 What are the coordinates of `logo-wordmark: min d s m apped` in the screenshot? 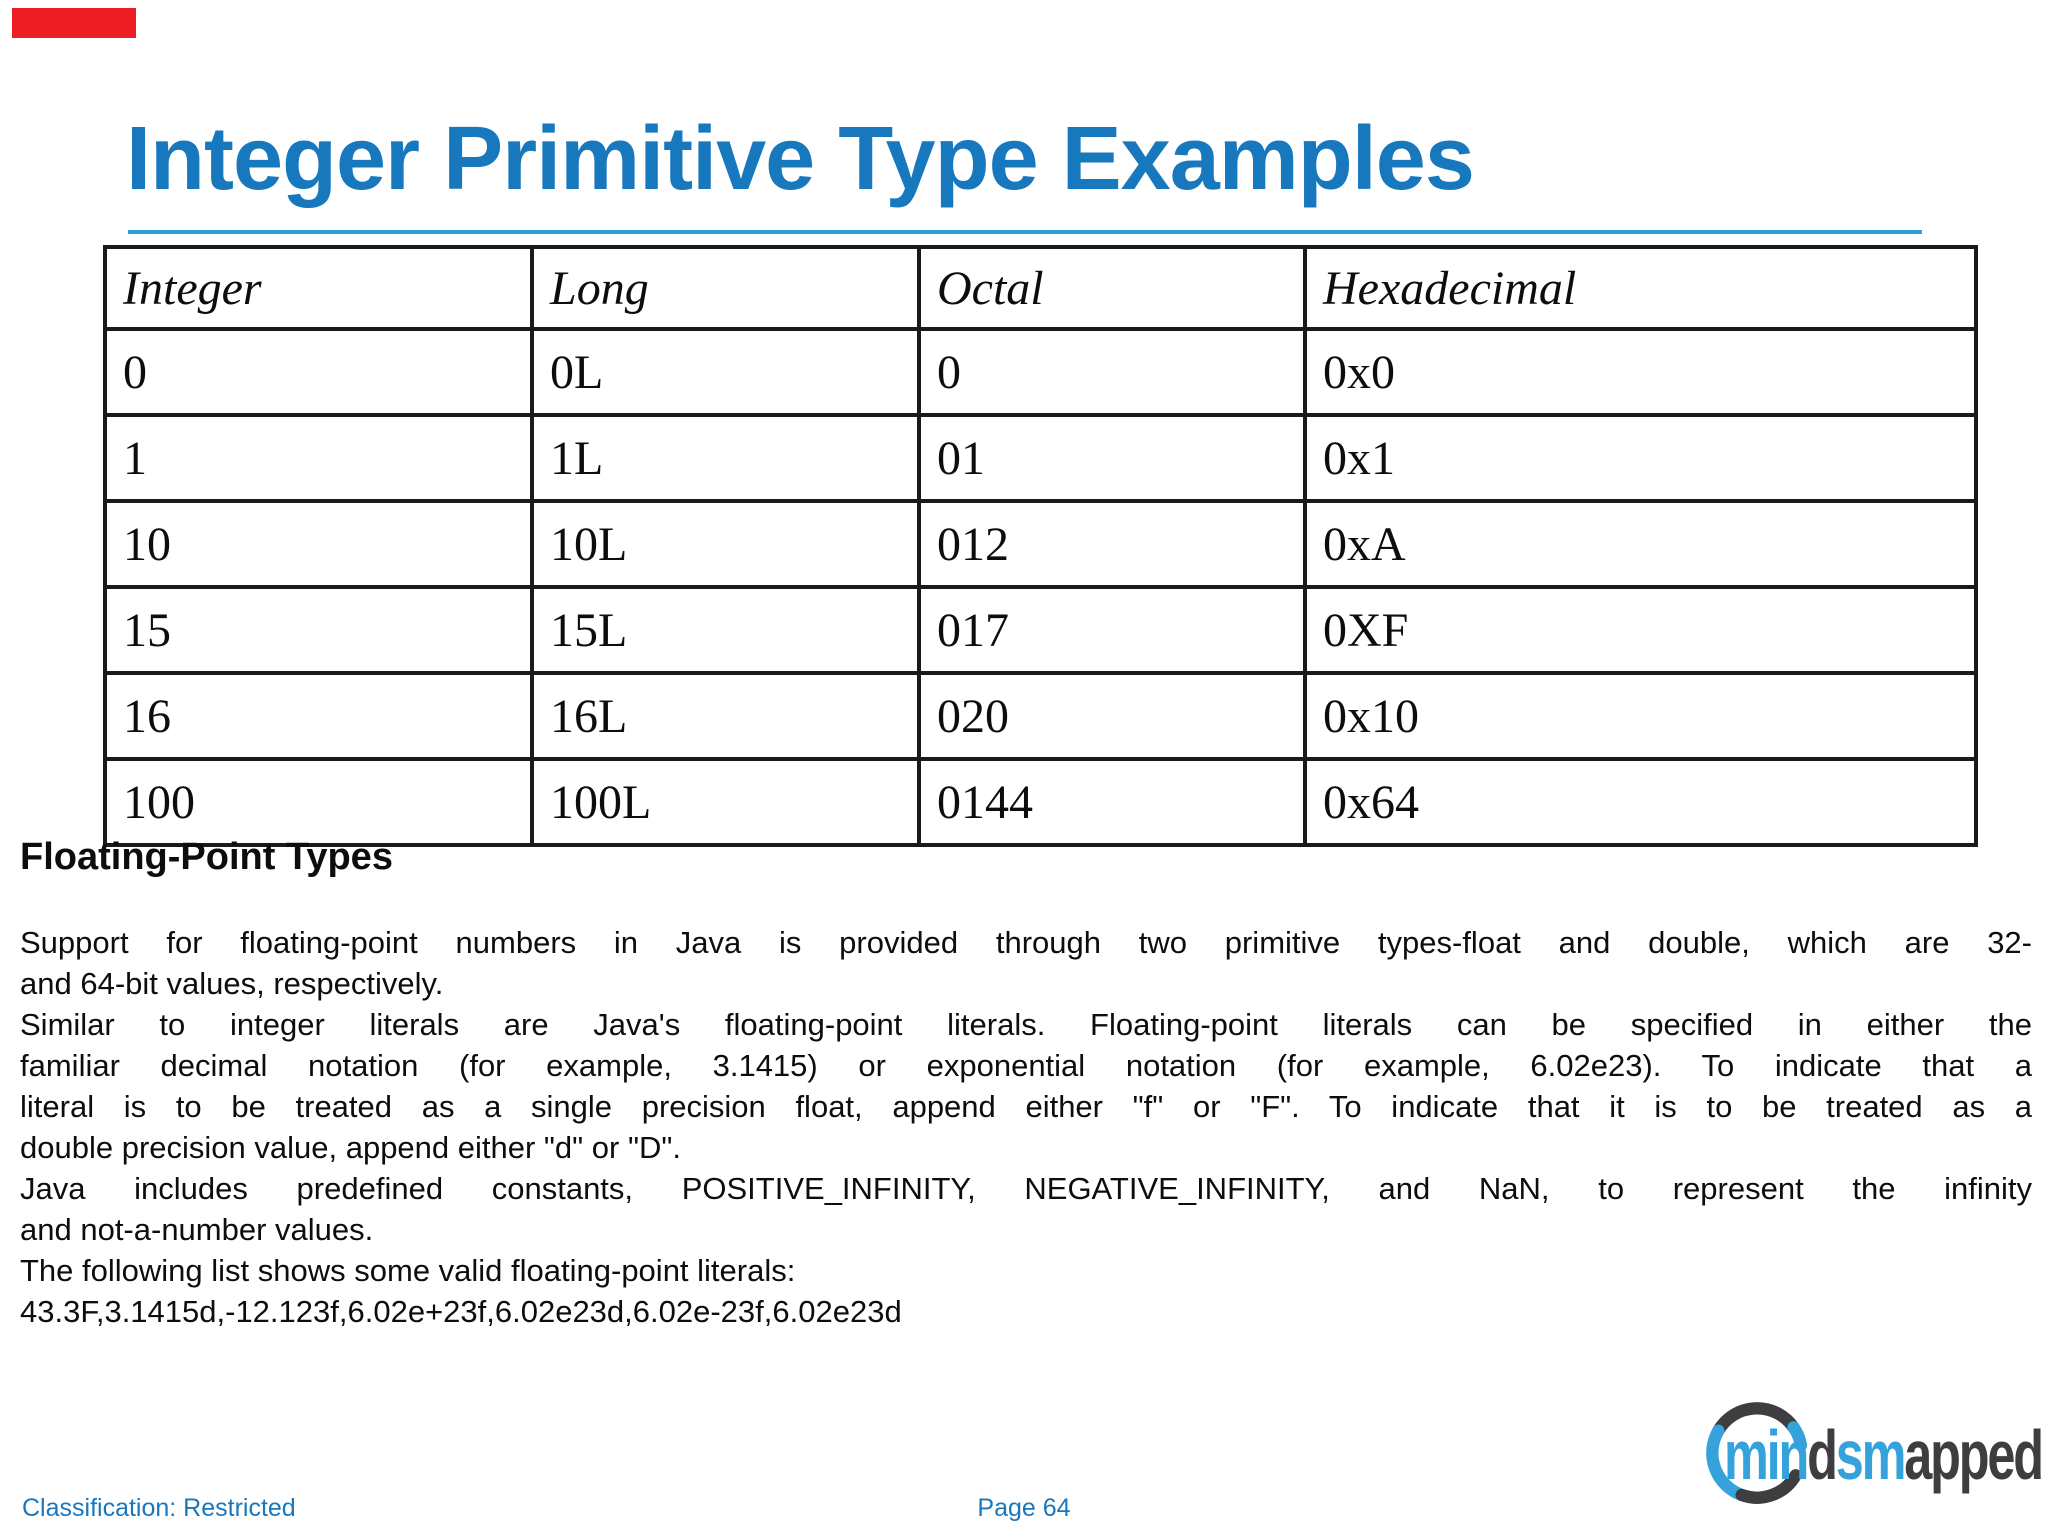 It's located at (1884, 1455).